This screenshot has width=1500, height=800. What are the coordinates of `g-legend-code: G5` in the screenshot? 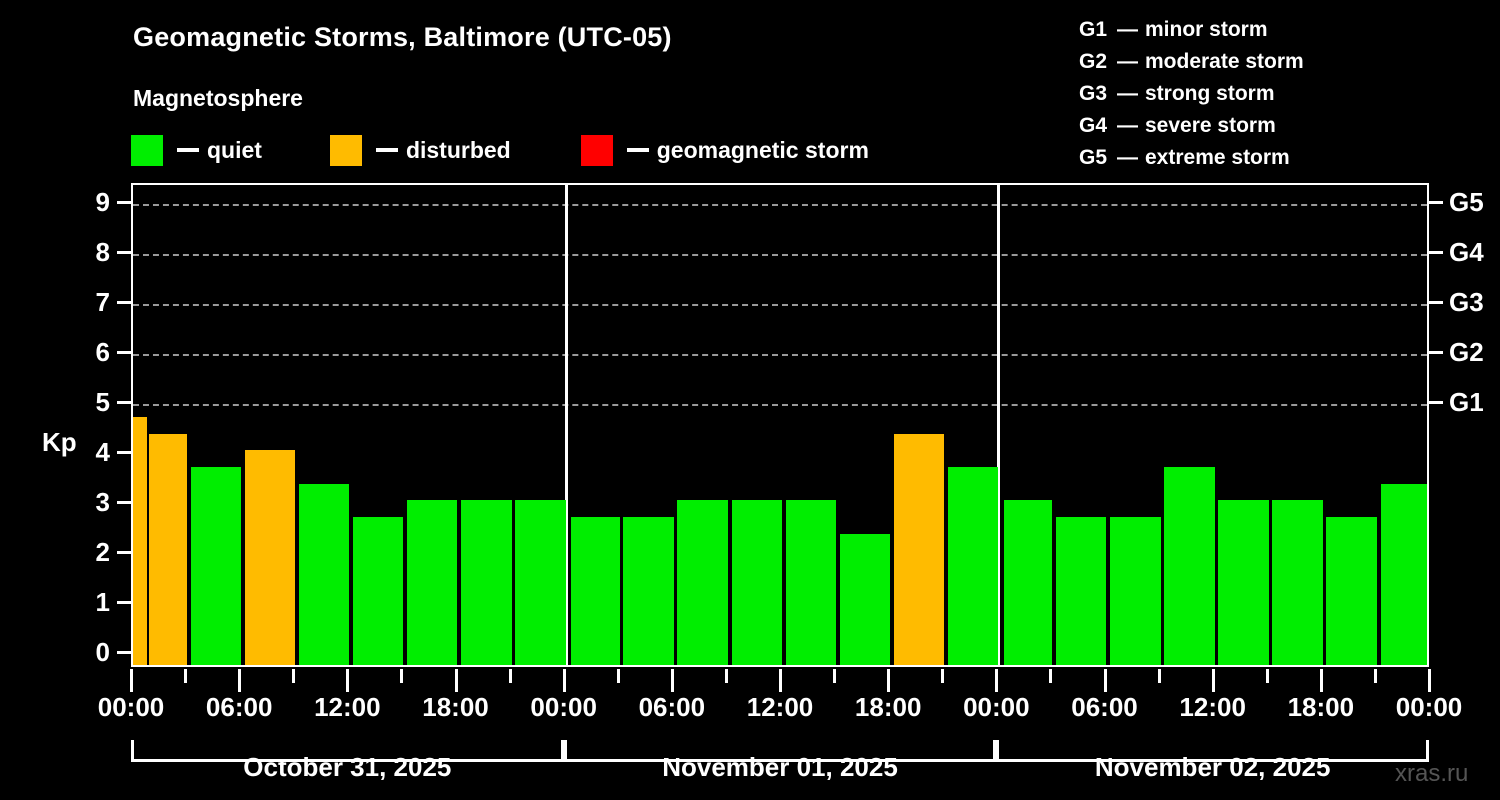 It's located at (1093, 157).